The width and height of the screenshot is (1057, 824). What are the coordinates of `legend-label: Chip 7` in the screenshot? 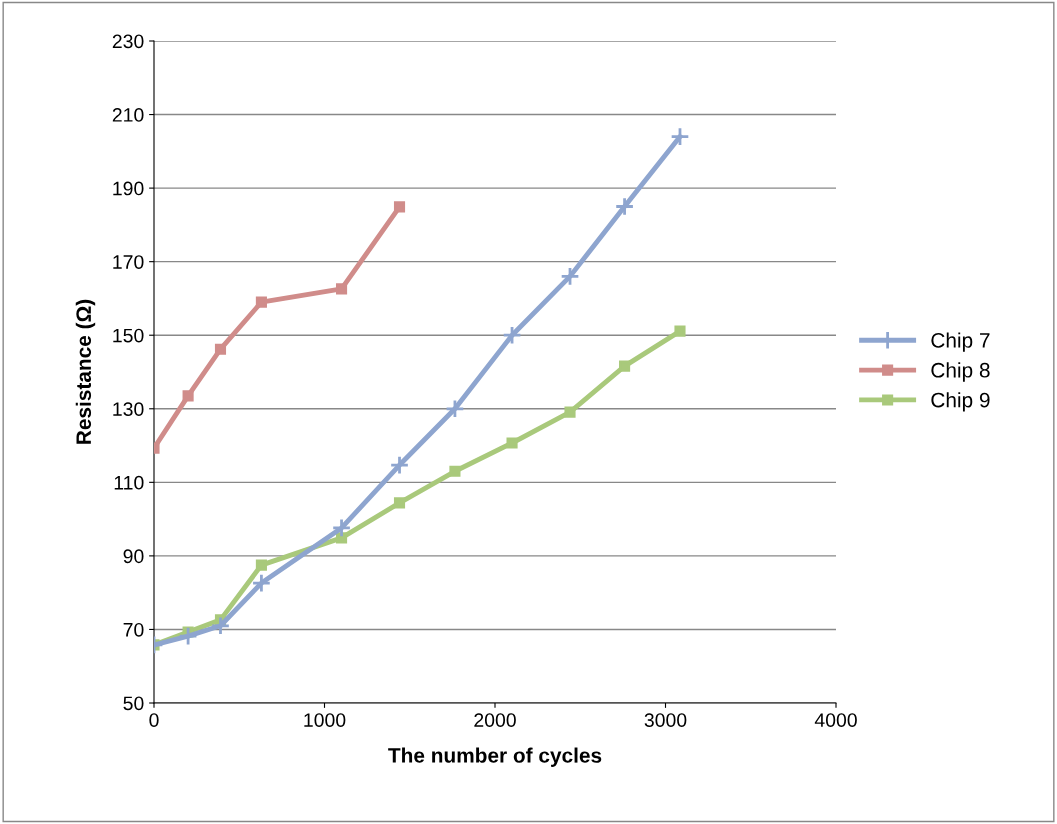 It's located at (960, 342).